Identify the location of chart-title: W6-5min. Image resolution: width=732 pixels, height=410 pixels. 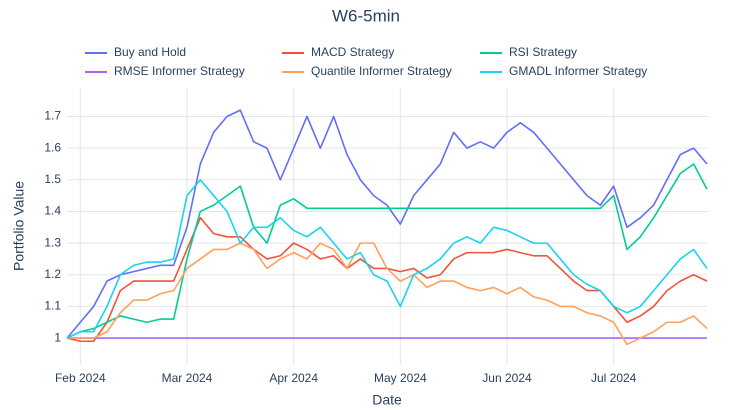
(366, 15).